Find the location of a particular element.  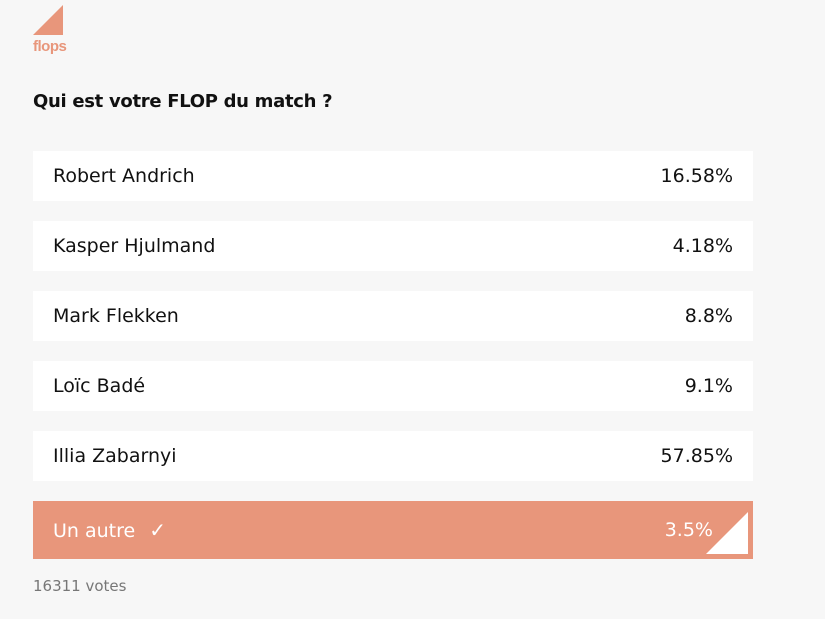

poll-question: Qui est votre FLOP du match ? is located at coordinates (183, 101).